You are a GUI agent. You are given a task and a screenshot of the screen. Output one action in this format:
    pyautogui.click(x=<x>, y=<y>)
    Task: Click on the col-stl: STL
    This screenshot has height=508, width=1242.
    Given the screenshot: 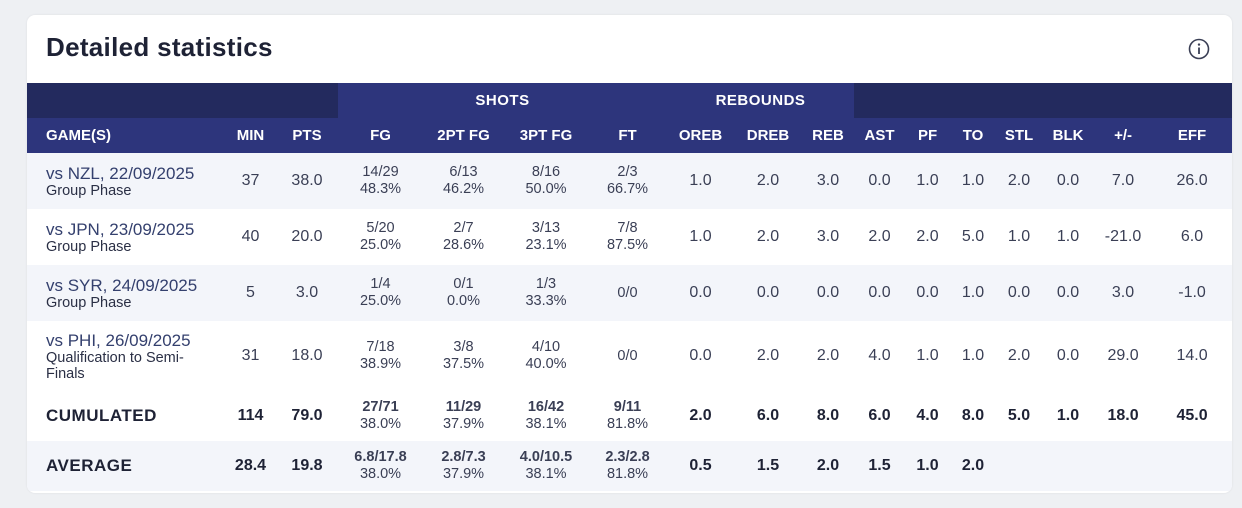 What is the action you would take?
    pyautogui.click(x=1019, y=135)
    